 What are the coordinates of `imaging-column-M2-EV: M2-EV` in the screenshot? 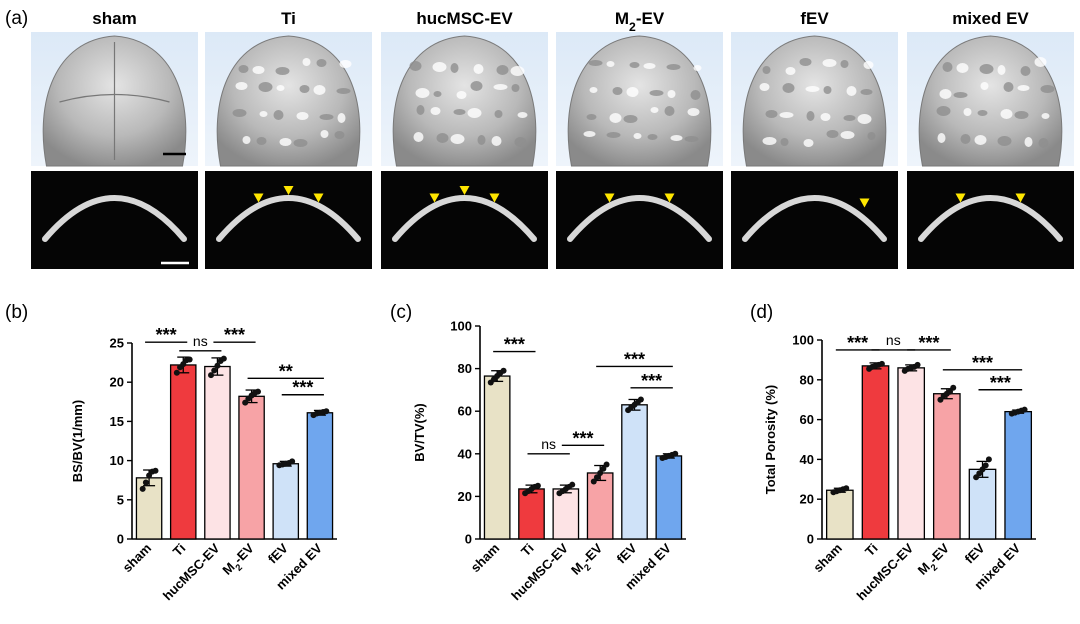 It's located at (639, 139).